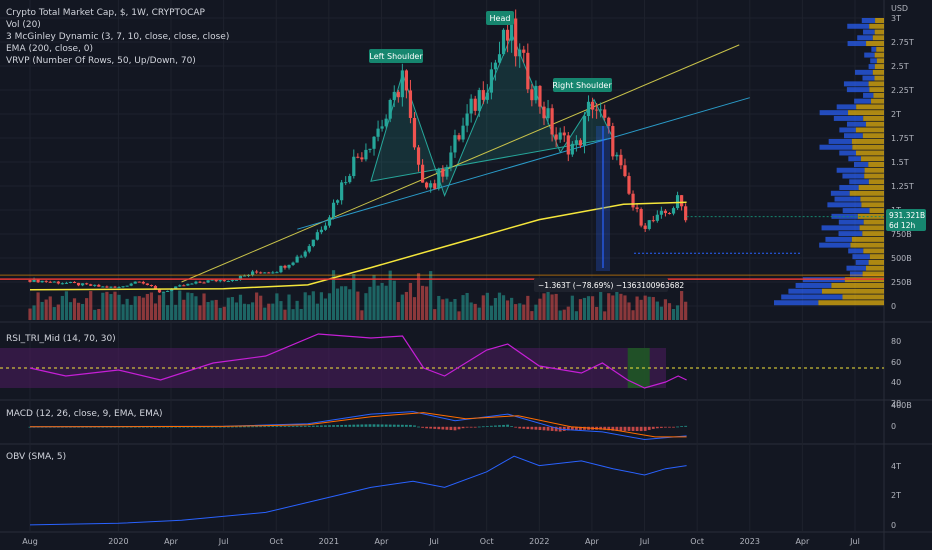 This screenshot has width=932, height=550. I want to click on price-badge: 931.321B 6d 12h, so click(906, 220).